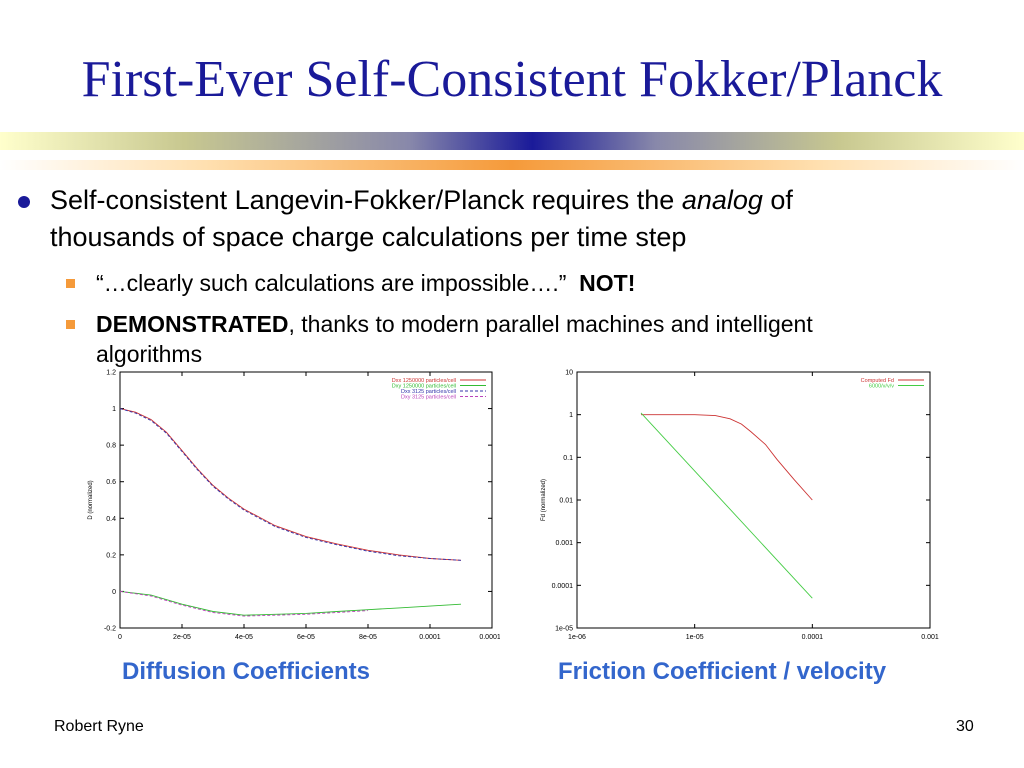 The image size is (1024, 768). I want to click on legend-label-2: 6000/v/v/v, so click(881, 387).